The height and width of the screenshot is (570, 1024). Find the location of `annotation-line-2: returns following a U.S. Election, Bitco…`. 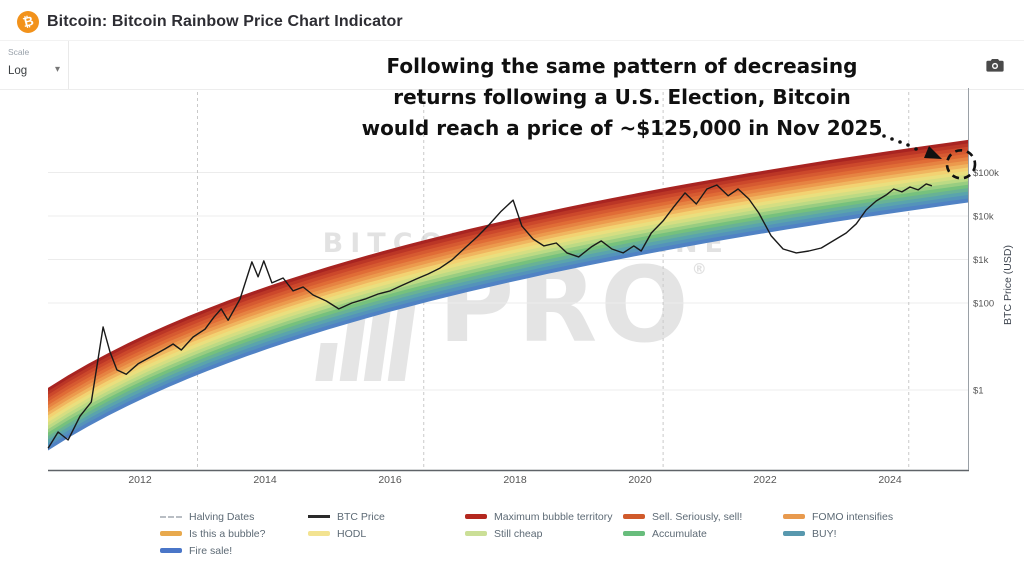

annotation-line-2: returns following a U.S. Election, Bitco… is located at coordinates (622, 97).